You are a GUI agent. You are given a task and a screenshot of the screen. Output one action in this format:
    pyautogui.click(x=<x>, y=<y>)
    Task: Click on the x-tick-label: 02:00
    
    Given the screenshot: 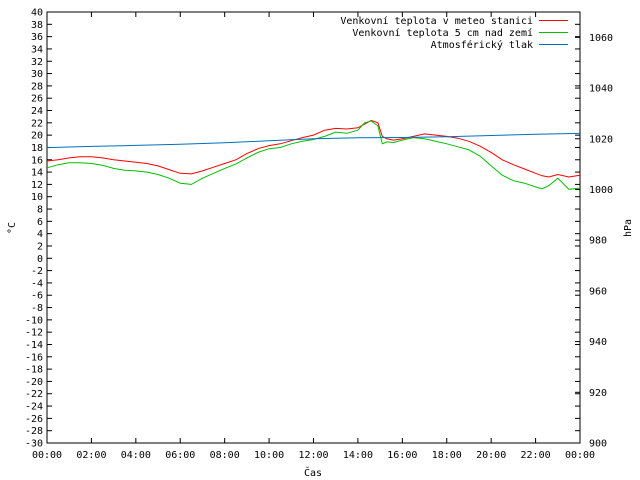 What is the action you would take?
    pyautogui.click(x=91, y=455)
    